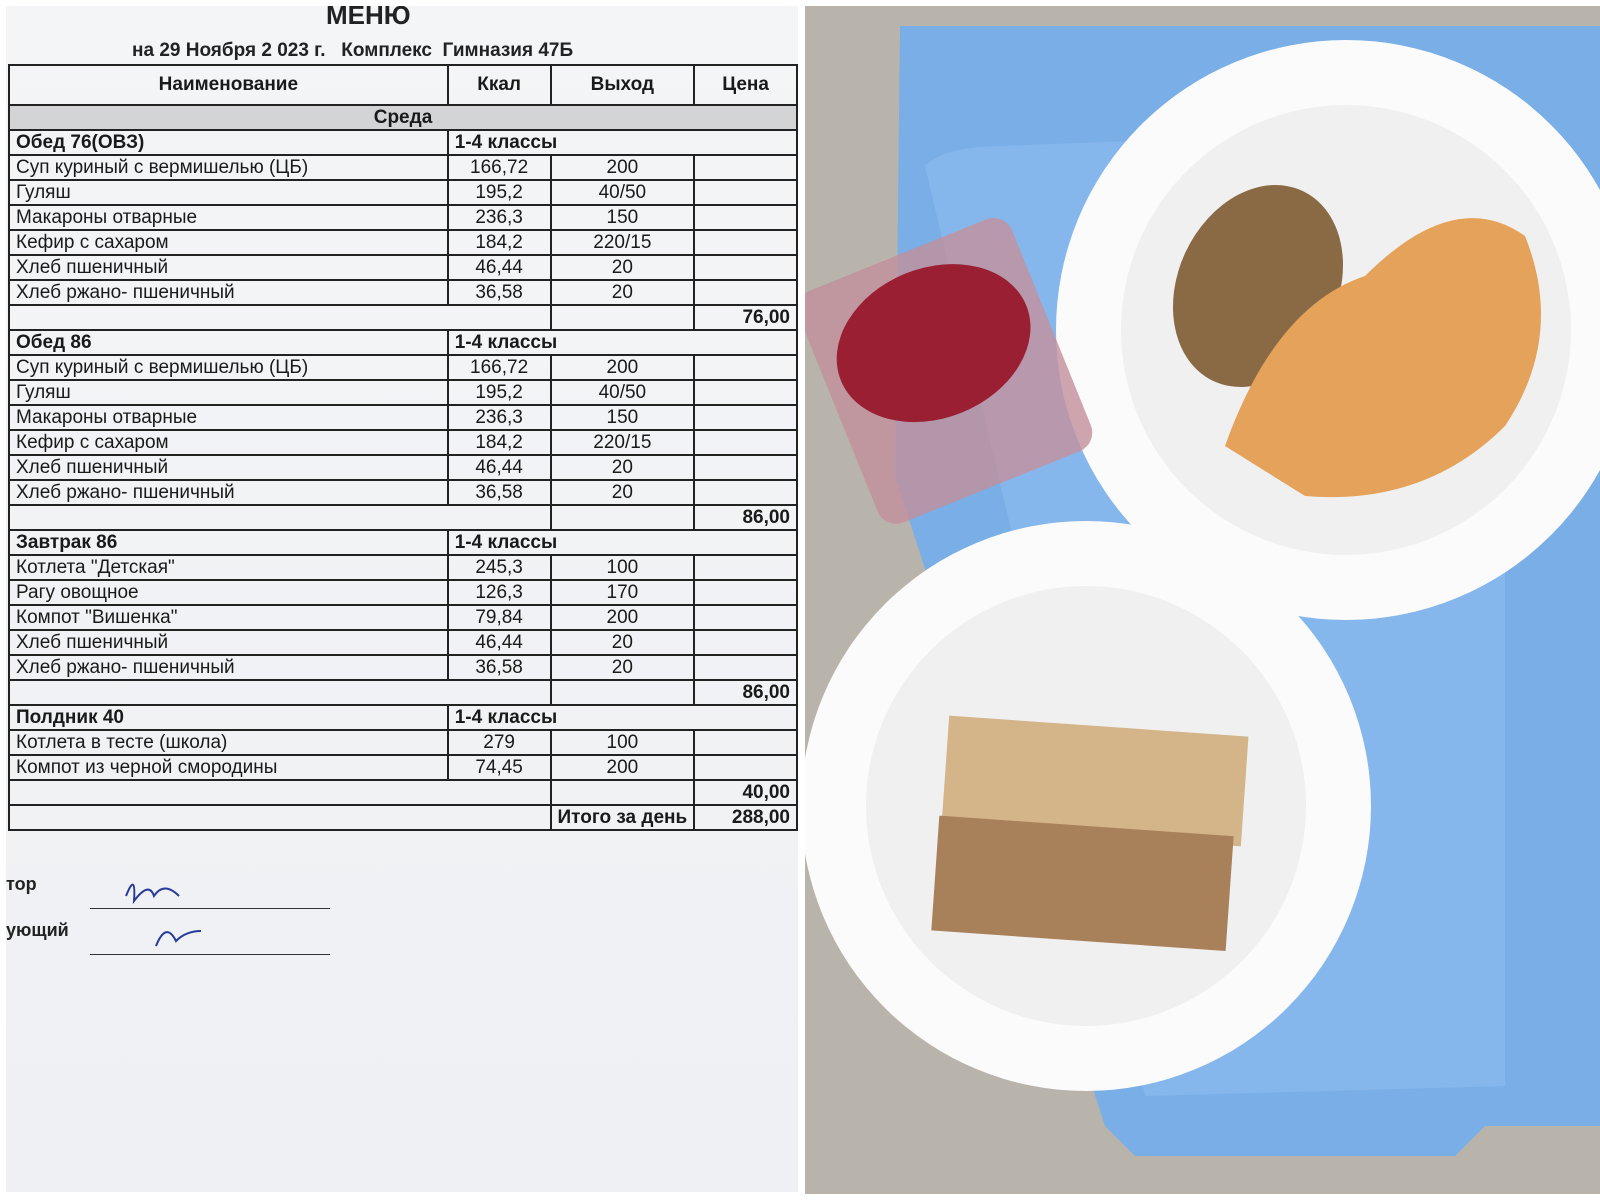  Describe the element at coordinates (368, 18) in the screenshot. I see `title: МЕНЮ` at that location.